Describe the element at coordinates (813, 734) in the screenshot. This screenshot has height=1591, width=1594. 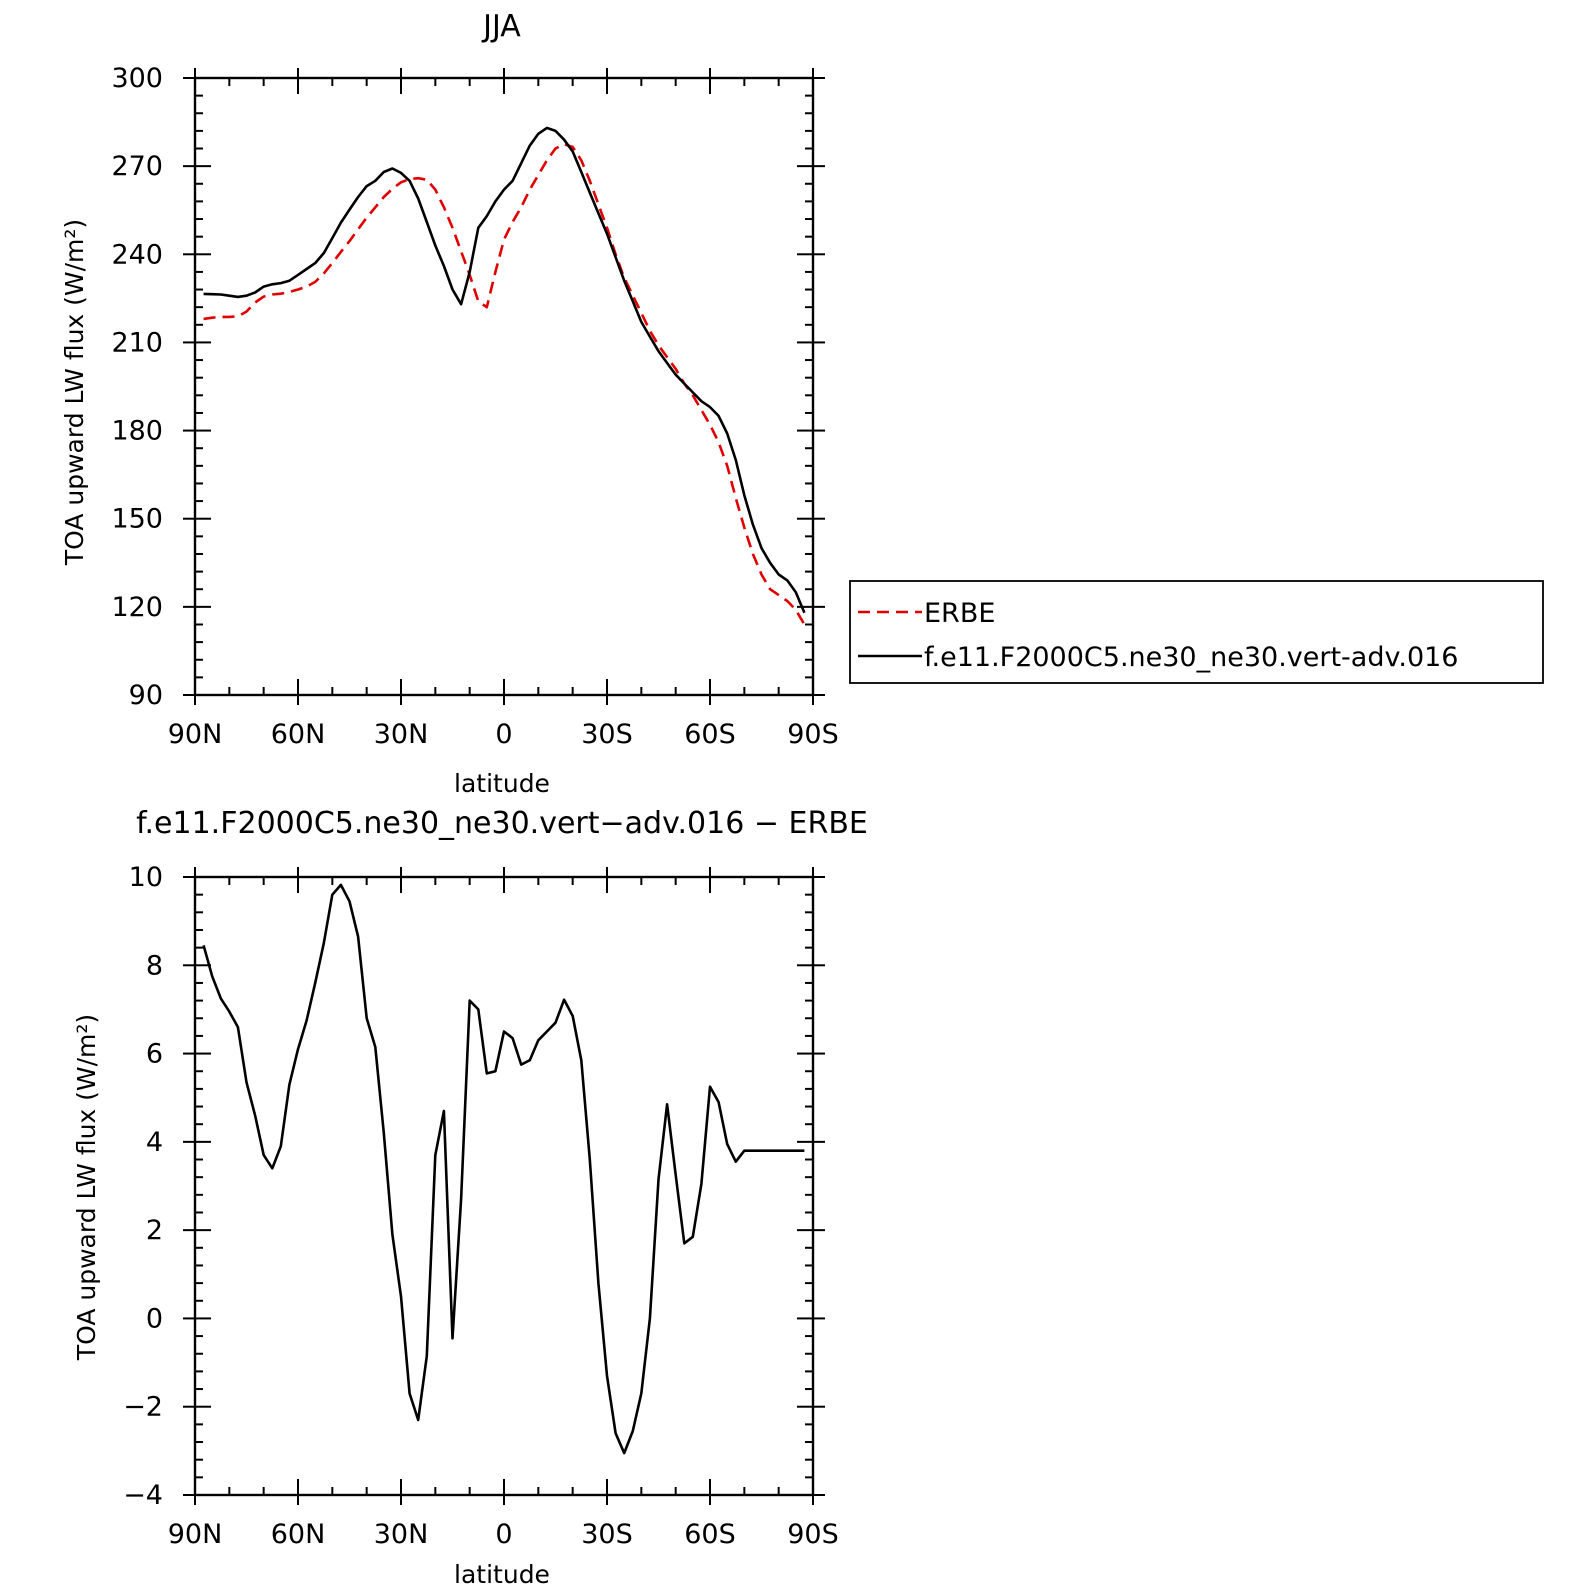
I see `top-x-tick-label: 90S` at that location.